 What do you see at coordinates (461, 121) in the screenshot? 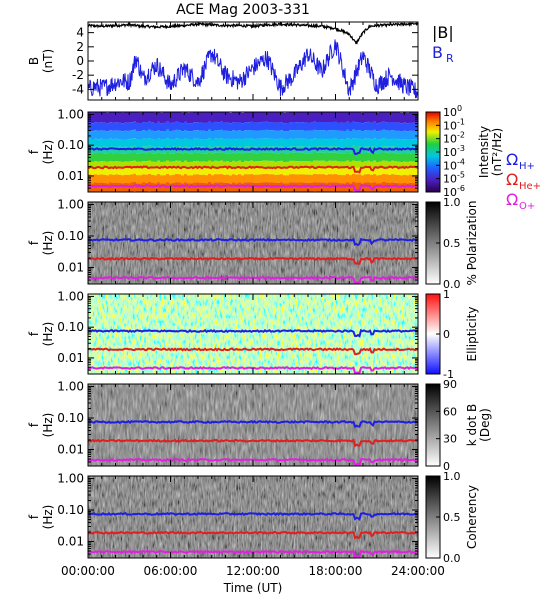
I see `colorbar-tick-exponent: -1` at bounding box center [461, 121].